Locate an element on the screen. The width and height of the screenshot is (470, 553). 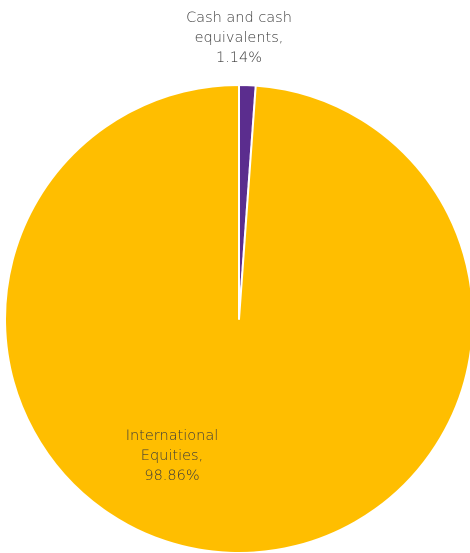
data-label-line: International is located at coordinates (172, 436).